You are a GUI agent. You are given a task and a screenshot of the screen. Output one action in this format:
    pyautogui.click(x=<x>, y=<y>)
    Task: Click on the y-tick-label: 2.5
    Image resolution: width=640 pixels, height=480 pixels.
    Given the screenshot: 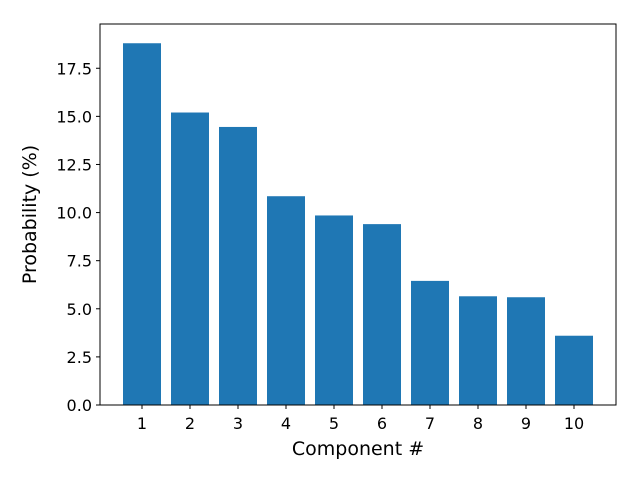 What is the action you would take?
    pyautogui.click(x=79, y=357)
    